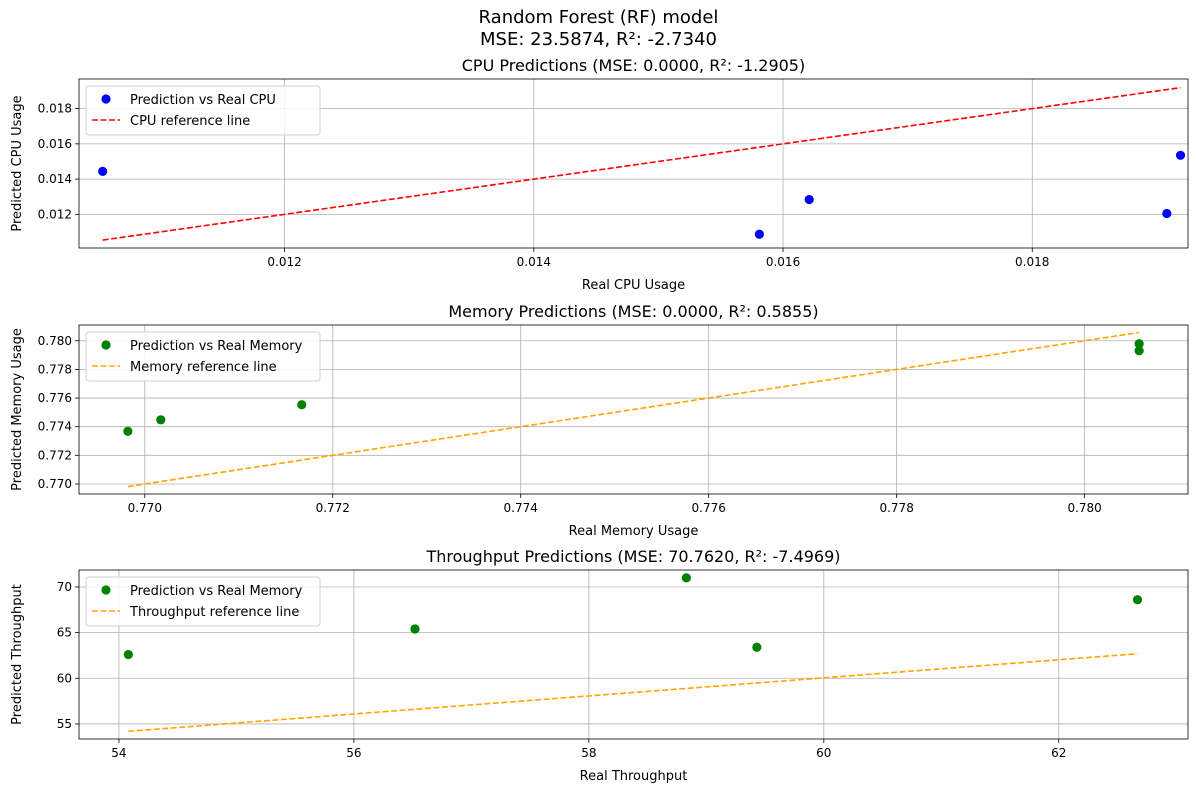  I want to click on x-tick-label: 0.778, so click(896, 508).